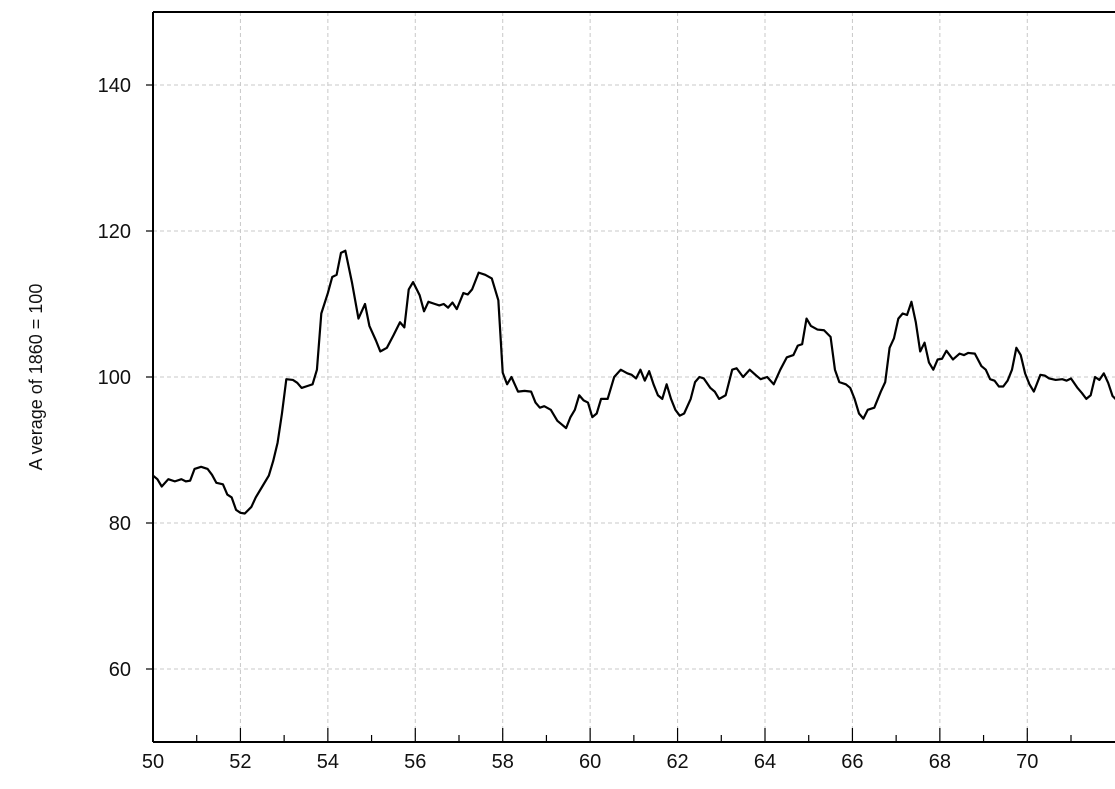 The image size is (1115, 789). What do you see at coordinates (114, 86) in the screenshot?
I see `y-tick-label: 140` at bounding box center [114, 86].